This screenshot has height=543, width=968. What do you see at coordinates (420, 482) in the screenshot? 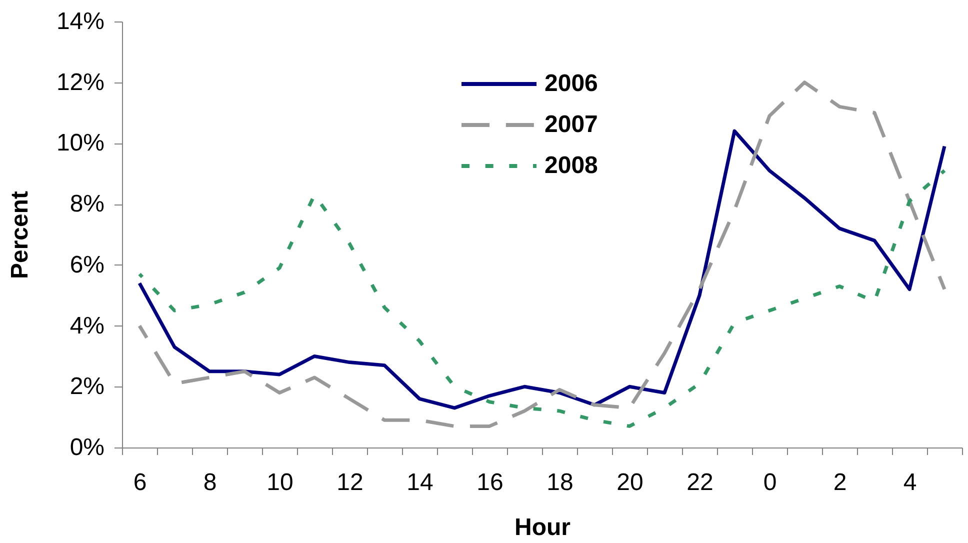
I see `x-tick-label: 14` at bounding box center [420, 482].